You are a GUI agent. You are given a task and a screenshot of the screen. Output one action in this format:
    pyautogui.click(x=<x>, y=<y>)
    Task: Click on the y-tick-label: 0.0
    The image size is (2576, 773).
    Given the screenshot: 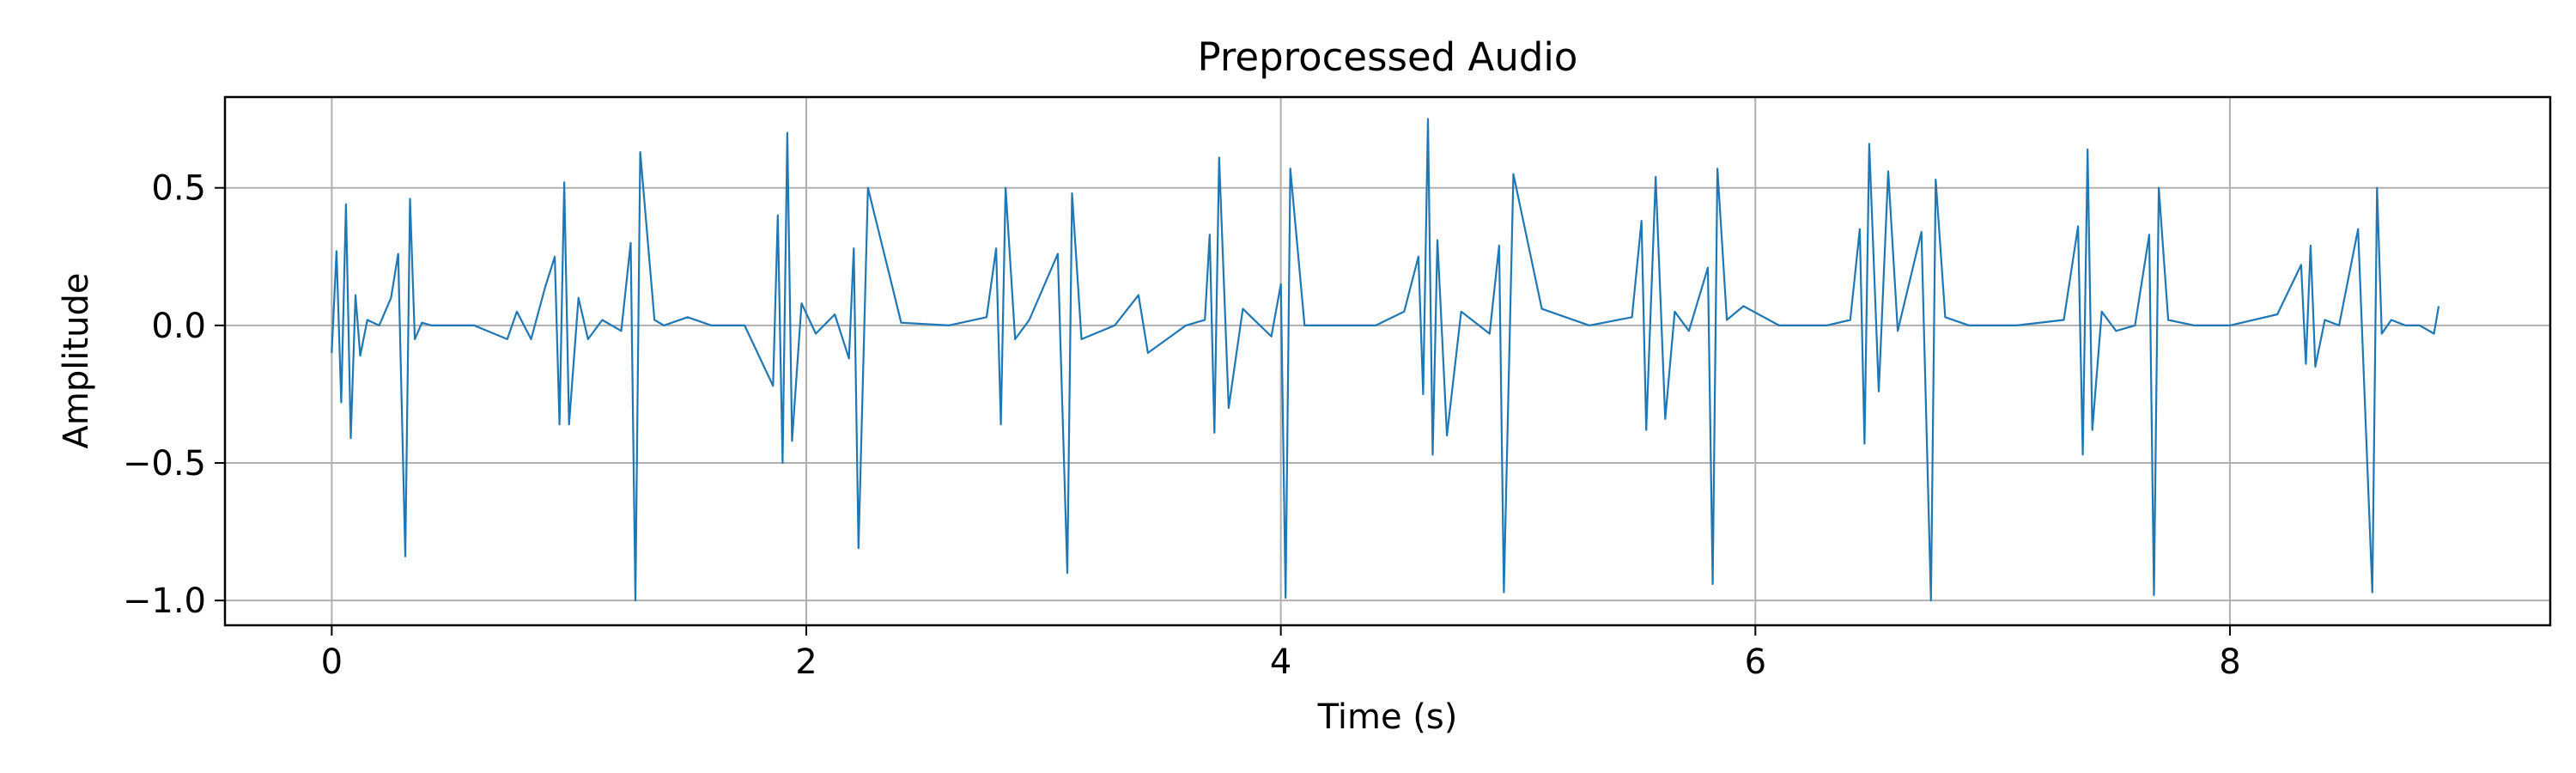 What is the action you would take?
    pyautogui.click(x=178, y=326)
    